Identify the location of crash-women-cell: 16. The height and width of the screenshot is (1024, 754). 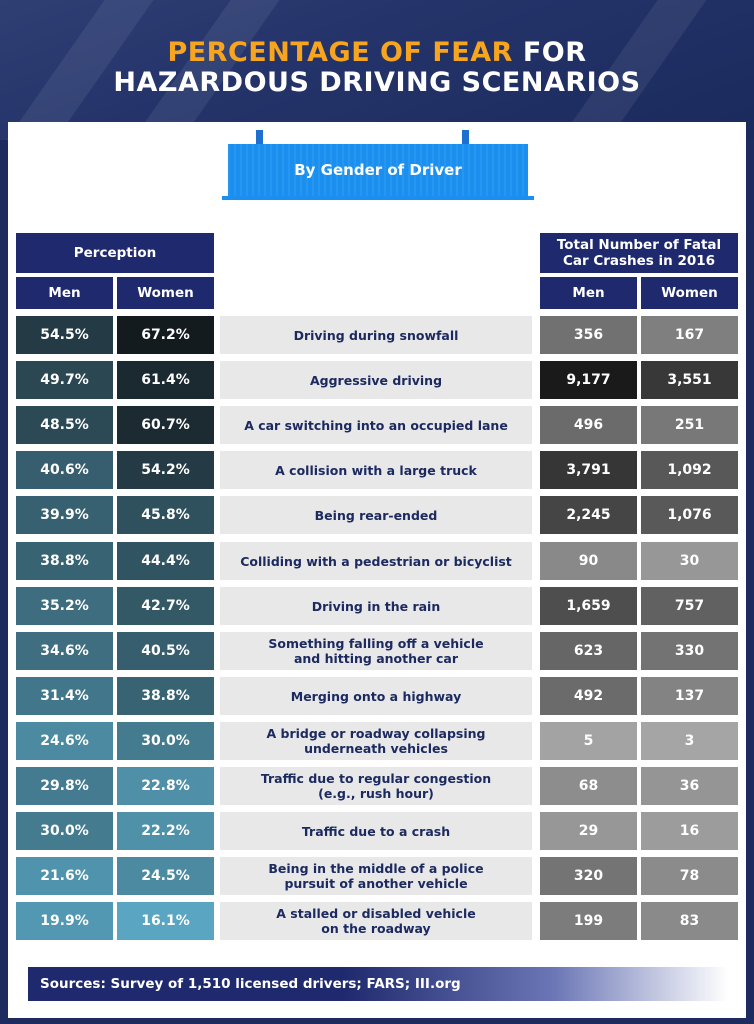
(689, 831).